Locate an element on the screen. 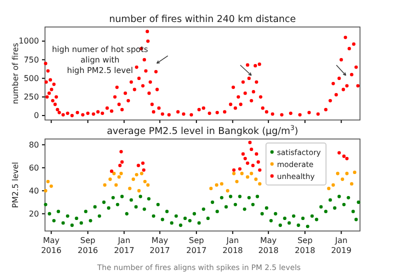 This screenshot has height=278, width=399. chart-title: number of fires within 240 km distance is located at coordinates (202, 19).